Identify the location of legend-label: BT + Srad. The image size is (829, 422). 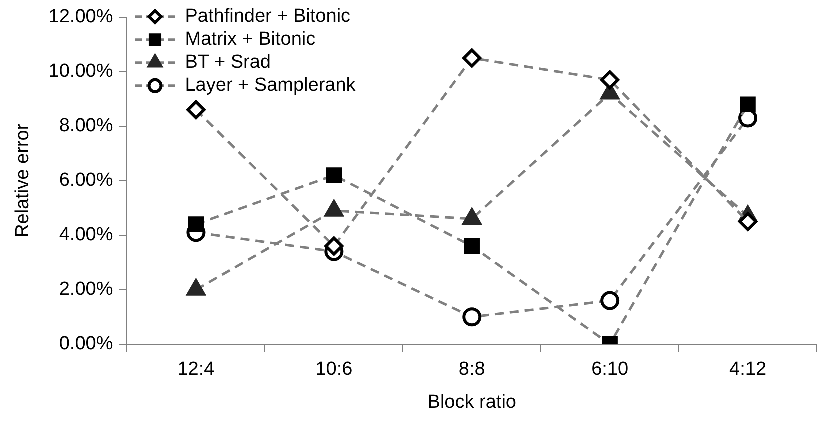
(228, 63).